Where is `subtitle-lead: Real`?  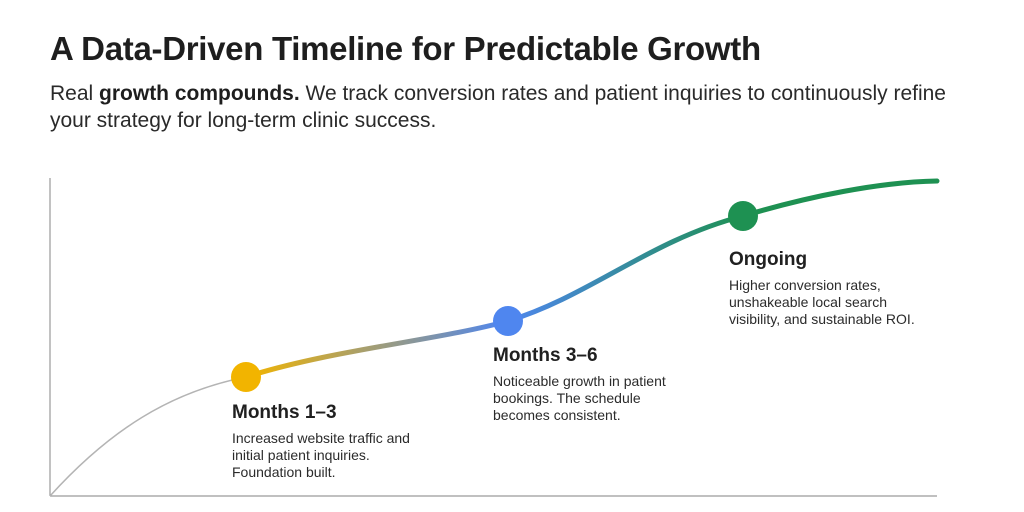 subtitle-lead: Real is located at coordinates (75, 93).